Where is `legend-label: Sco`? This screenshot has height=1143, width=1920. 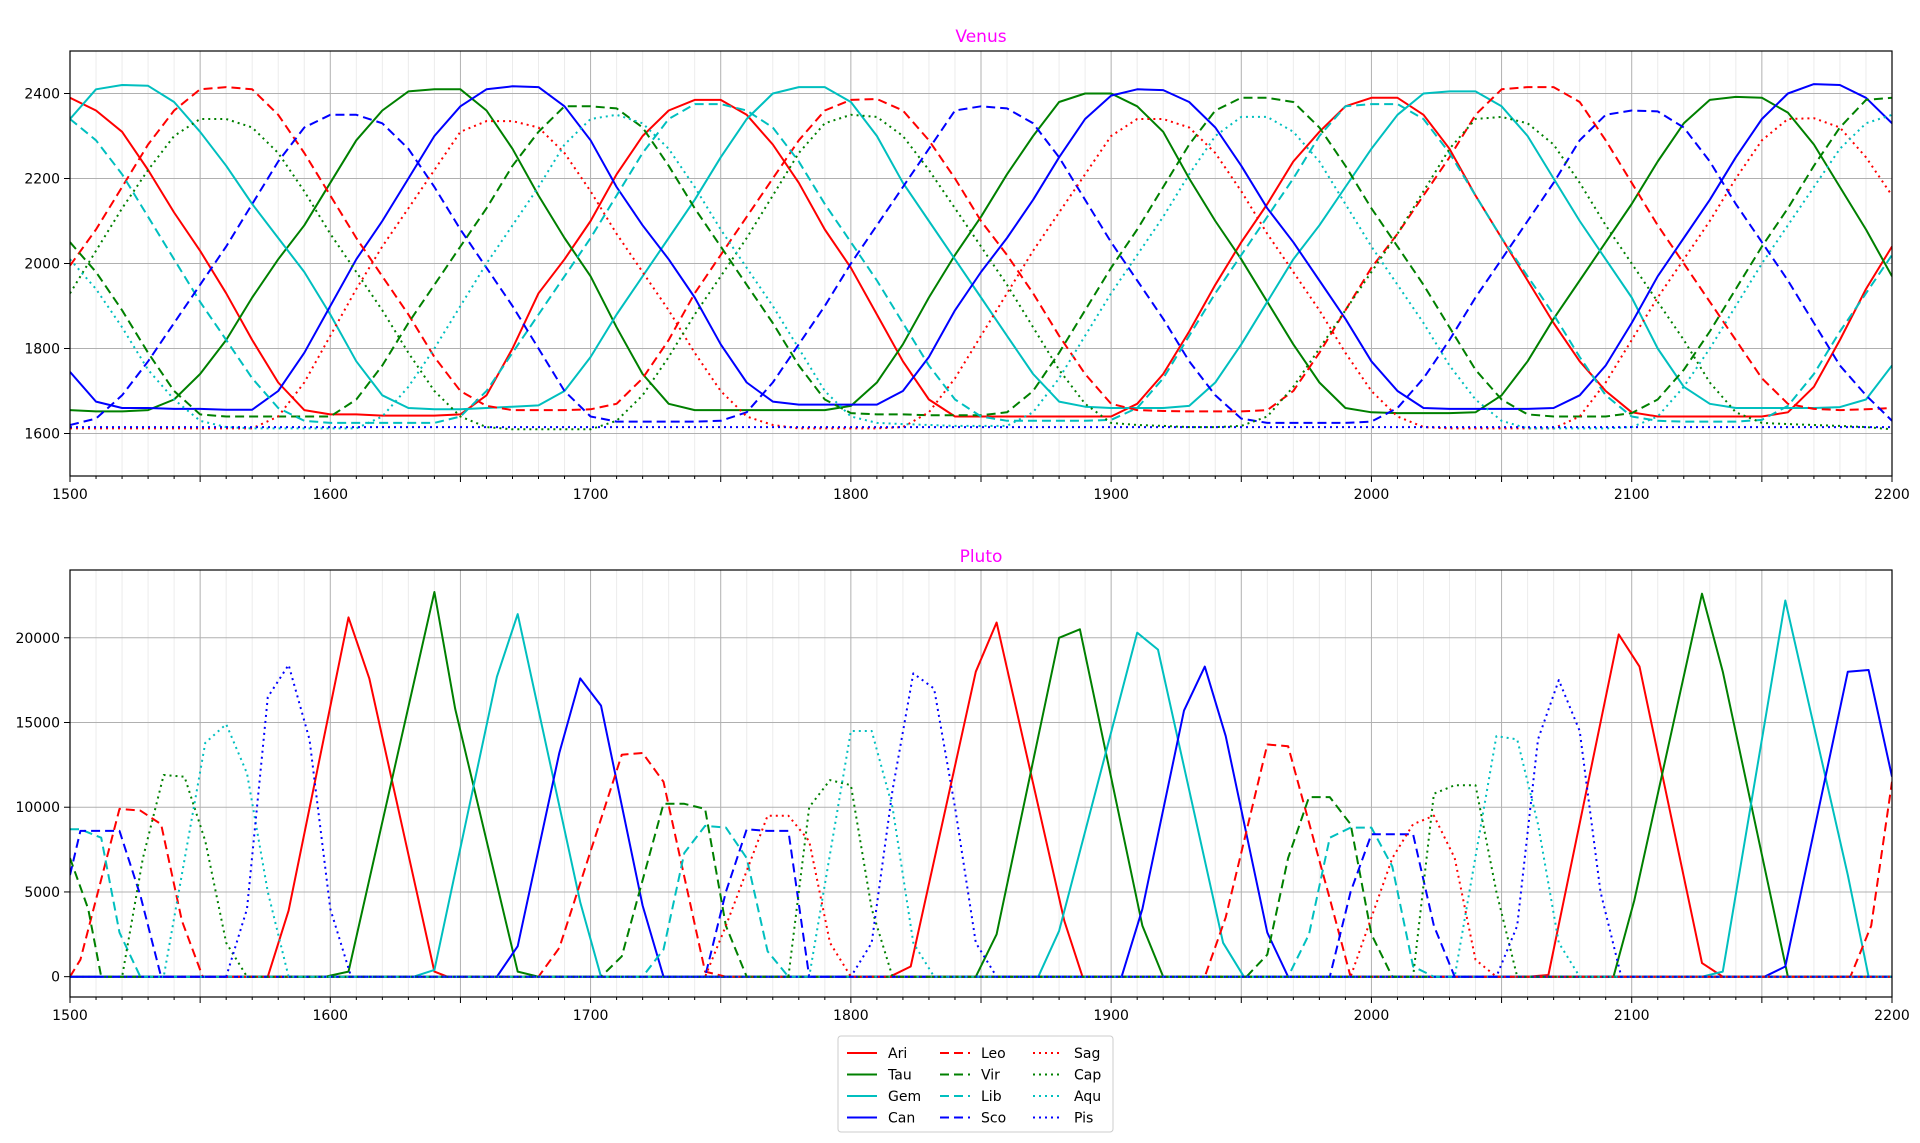
legend-label: Sco is located at coordinates (993, 1119).